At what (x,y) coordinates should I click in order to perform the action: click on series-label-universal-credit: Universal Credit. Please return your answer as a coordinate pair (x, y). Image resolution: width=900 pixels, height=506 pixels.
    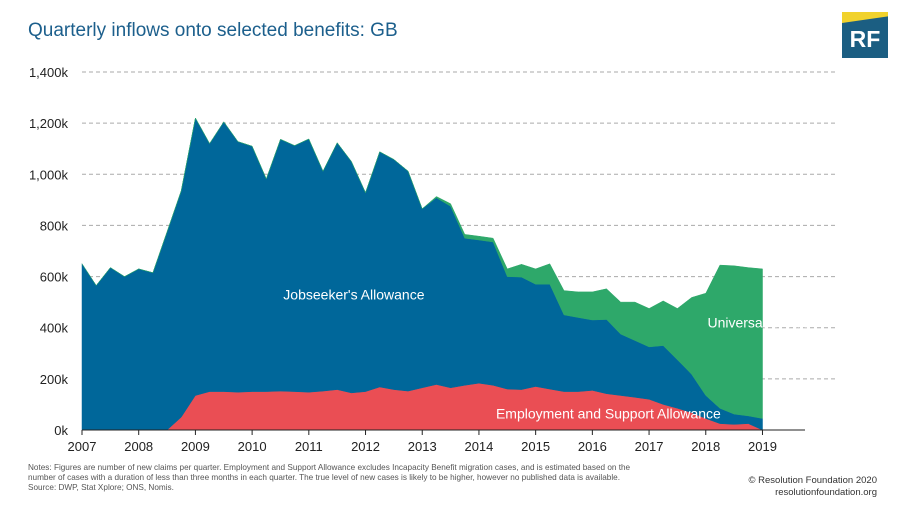
    Looking at the image, I should click on (757, 323).